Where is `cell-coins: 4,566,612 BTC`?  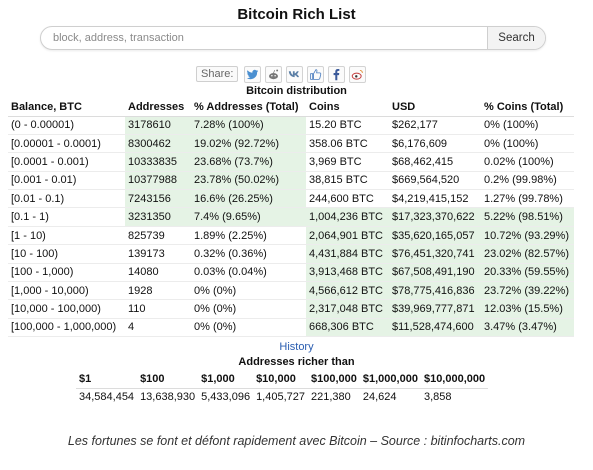
cell-coins: 4,566,612 BTC is located at coordinates (347, 291).